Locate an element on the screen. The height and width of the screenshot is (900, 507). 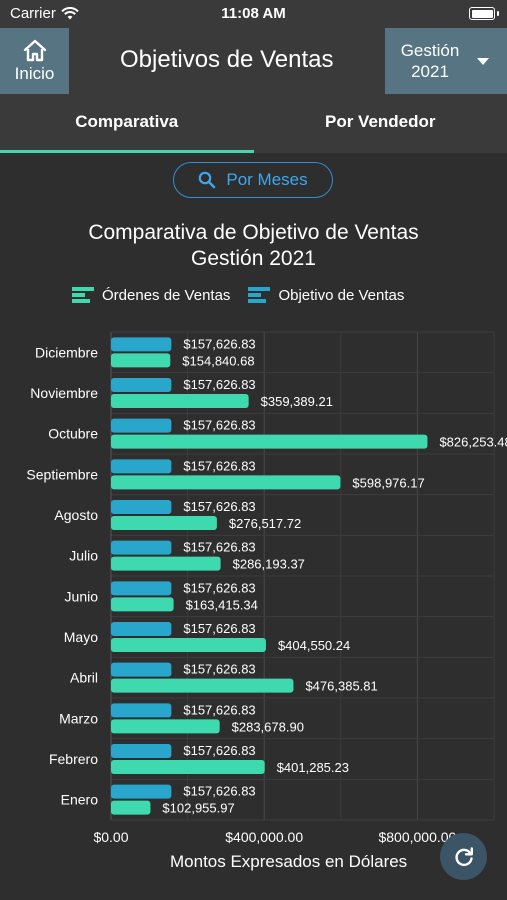
category-label: Enero is located at coordinates (80, 800).